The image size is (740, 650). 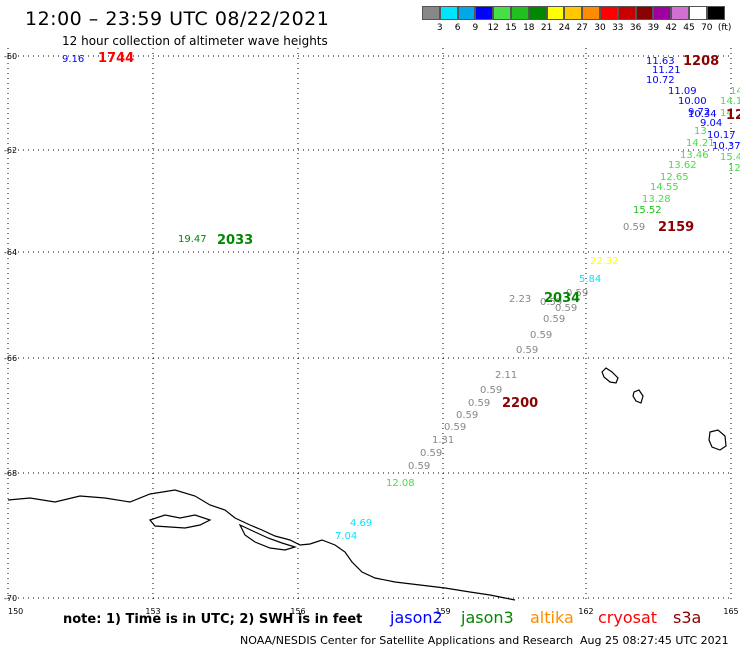 What do you see at coordinates (346, 536) in the screenshot?
I see `wave-height-value: 7.04` at bounding box center [346, 536].